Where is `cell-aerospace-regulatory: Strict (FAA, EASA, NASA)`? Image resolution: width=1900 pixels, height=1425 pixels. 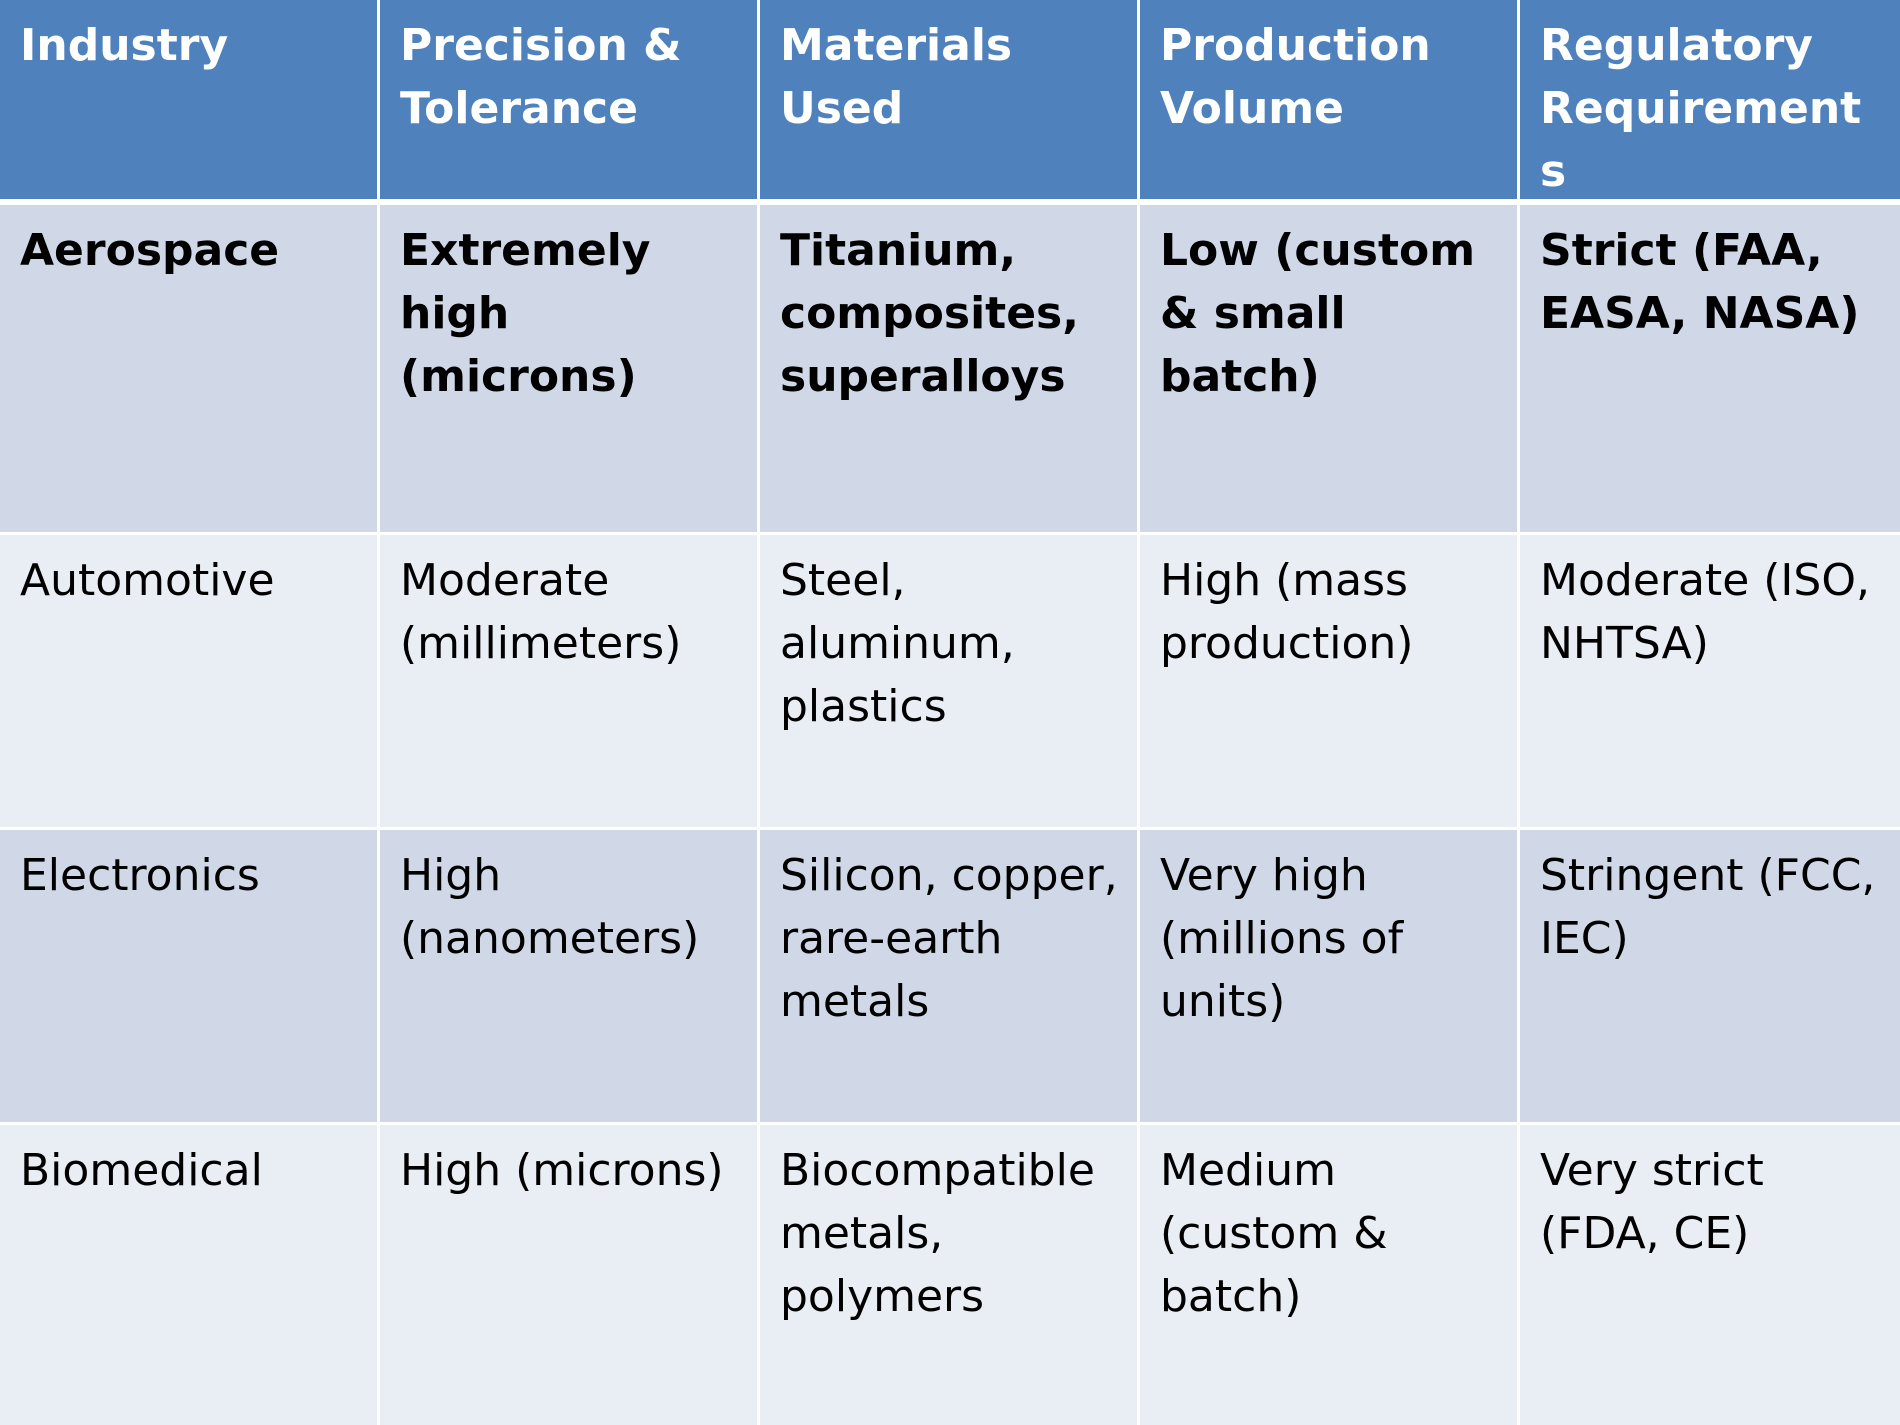 cell-aerospace-regulatory: Strict (FAA, EASA, NASA) is located at coordinates (1710, 370).